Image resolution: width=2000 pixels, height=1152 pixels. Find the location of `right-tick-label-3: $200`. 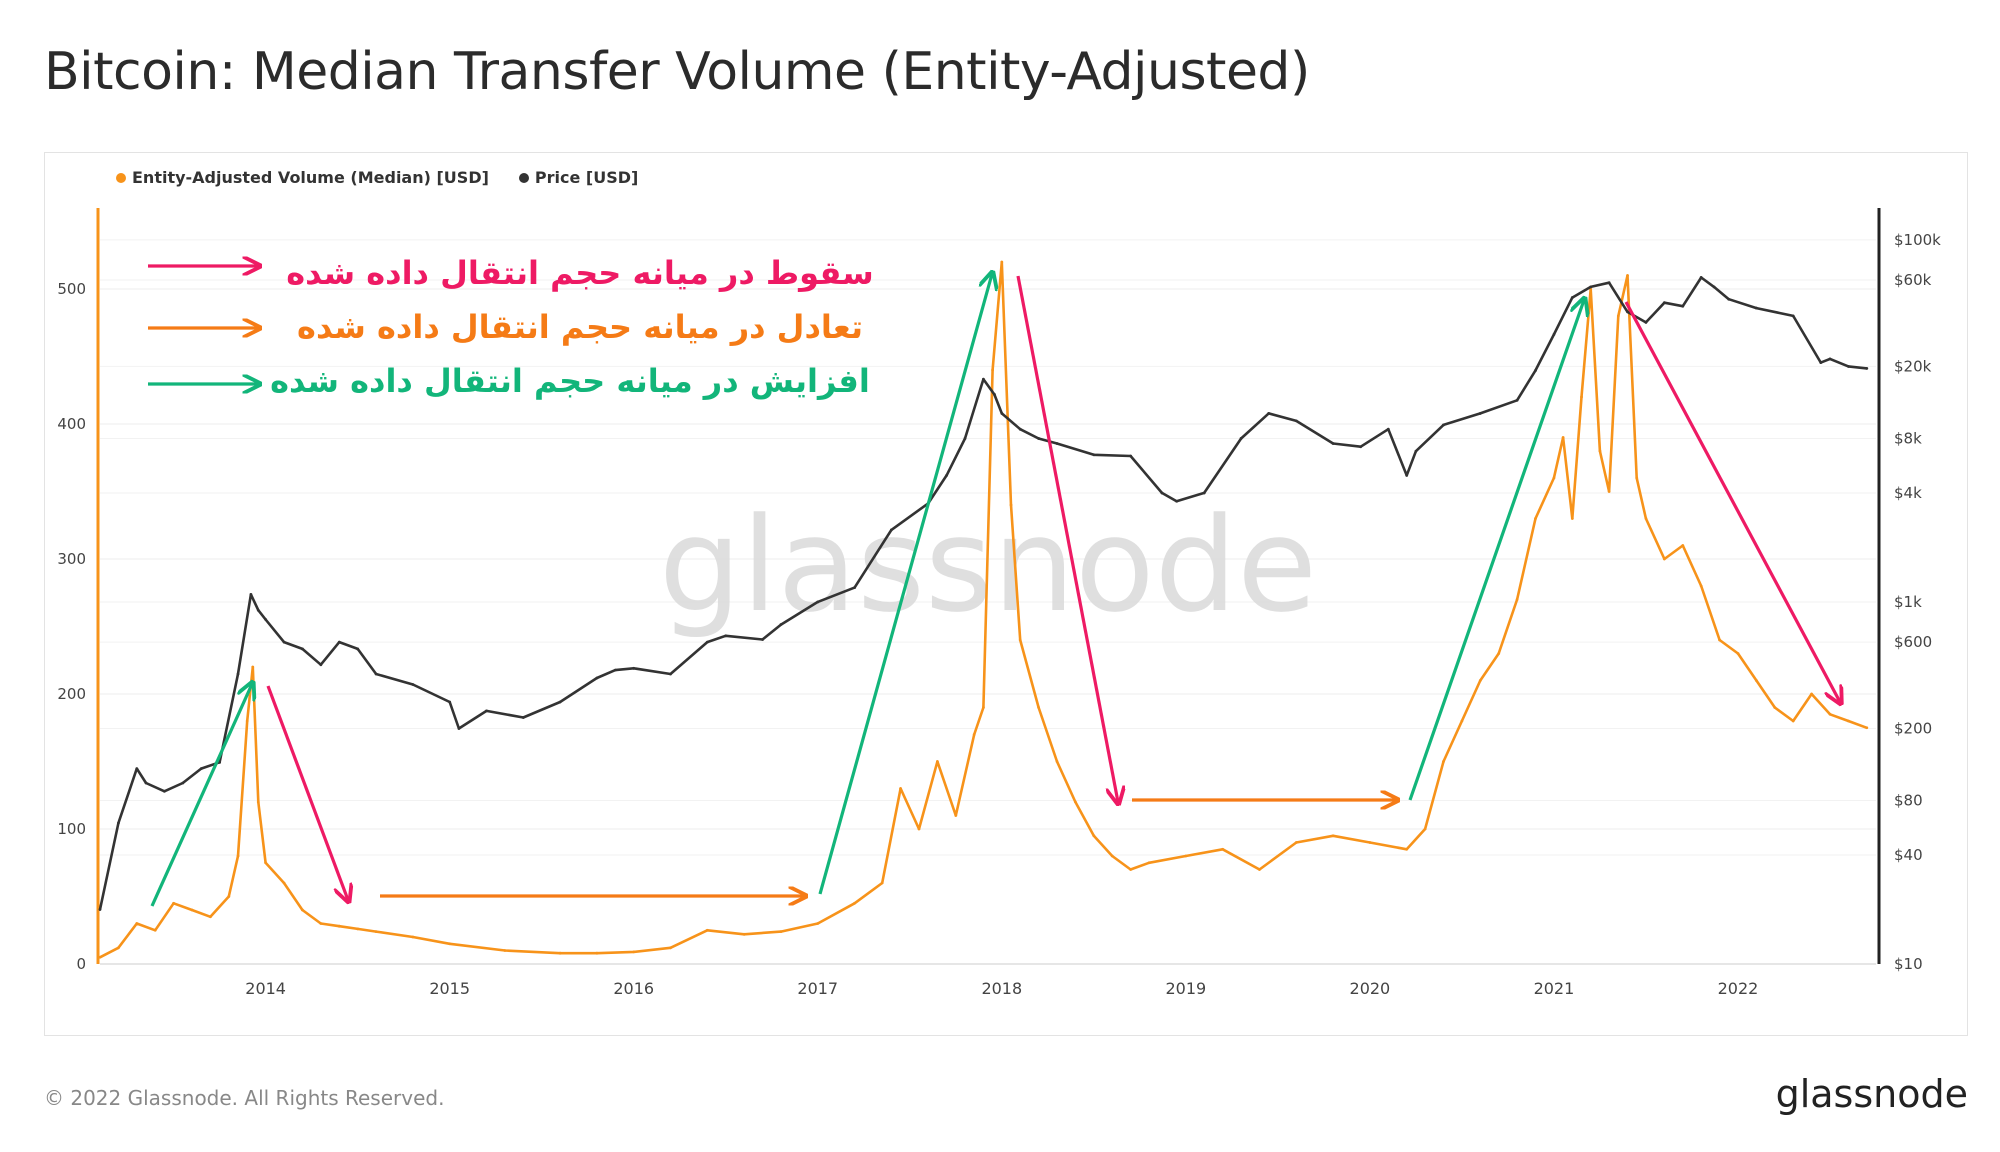

right-tick-label-3: $200 is located at coordinates (1913, 728).